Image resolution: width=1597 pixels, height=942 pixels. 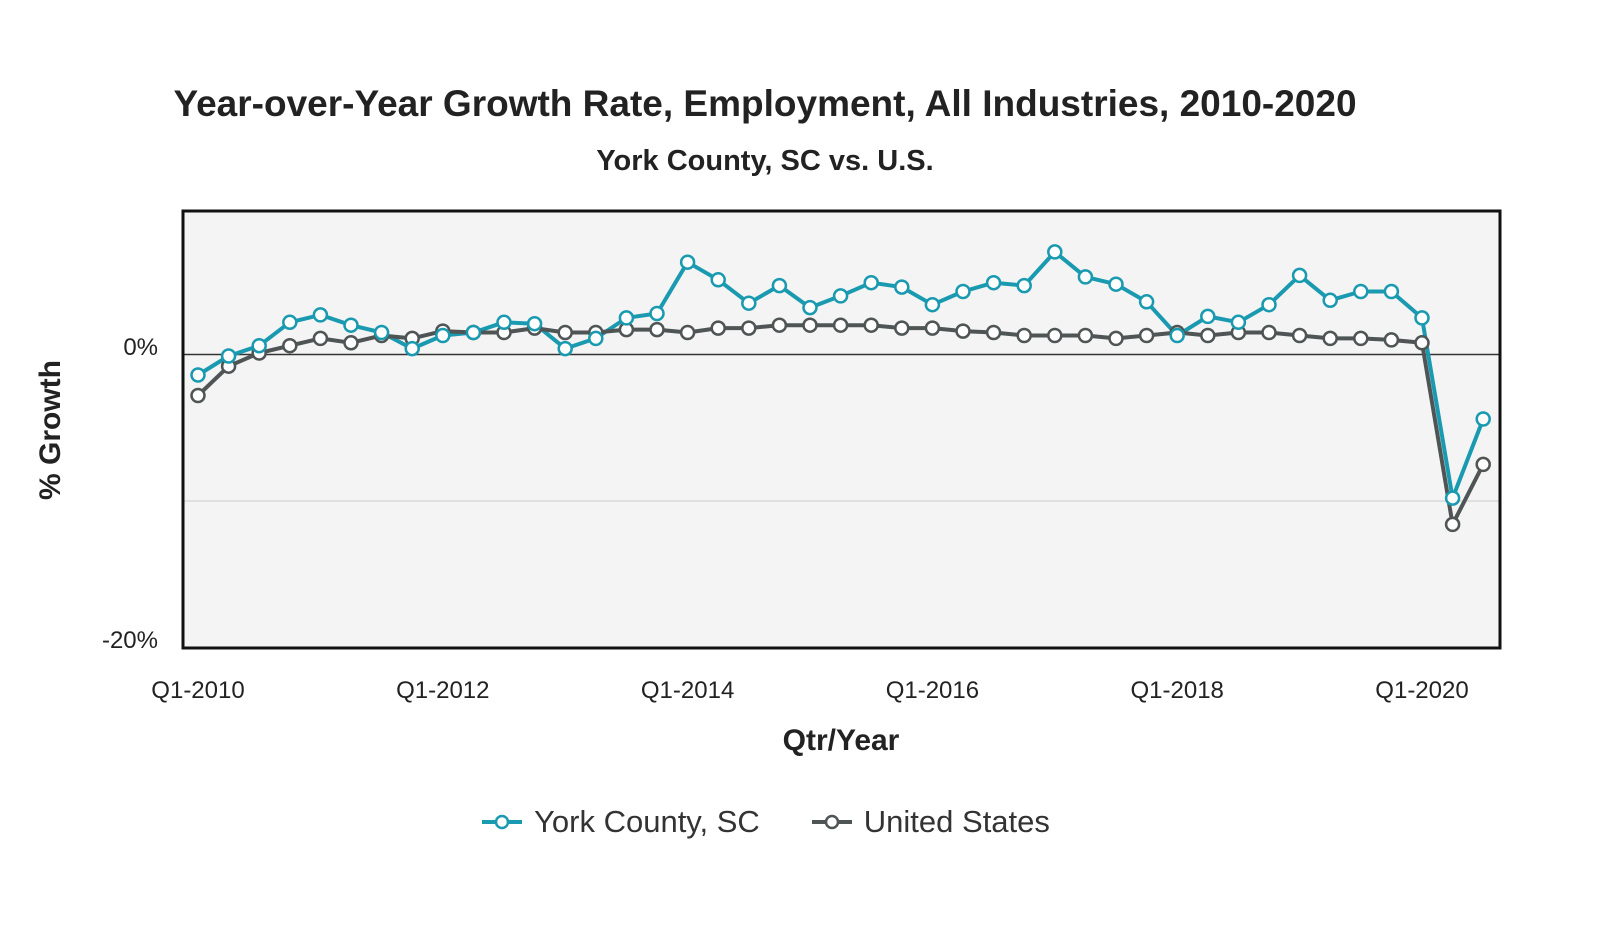 What do you see at coordinates (932, 690) in the screenshot?
I see `x-tick-label: Q1-2016` at bounding box center [932, 690].